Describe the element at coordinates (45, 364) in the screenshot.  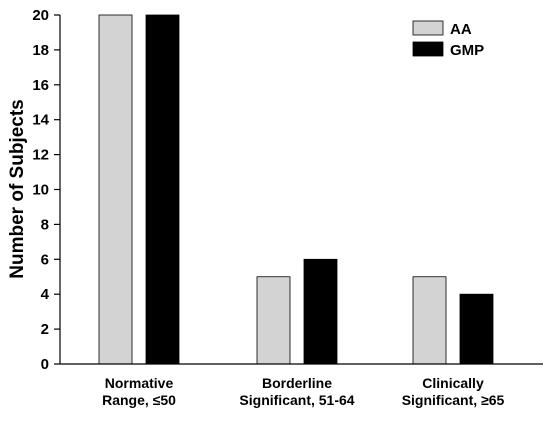
I see `y-tick-label: 0` at that location.